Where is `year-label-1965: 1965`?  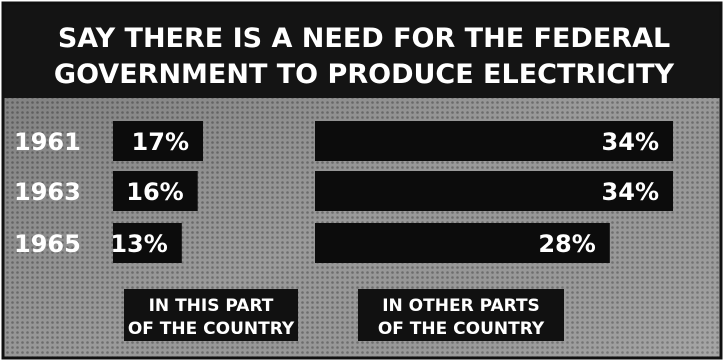
year-label-1965: 1965 is located at coordinates (47, 244).